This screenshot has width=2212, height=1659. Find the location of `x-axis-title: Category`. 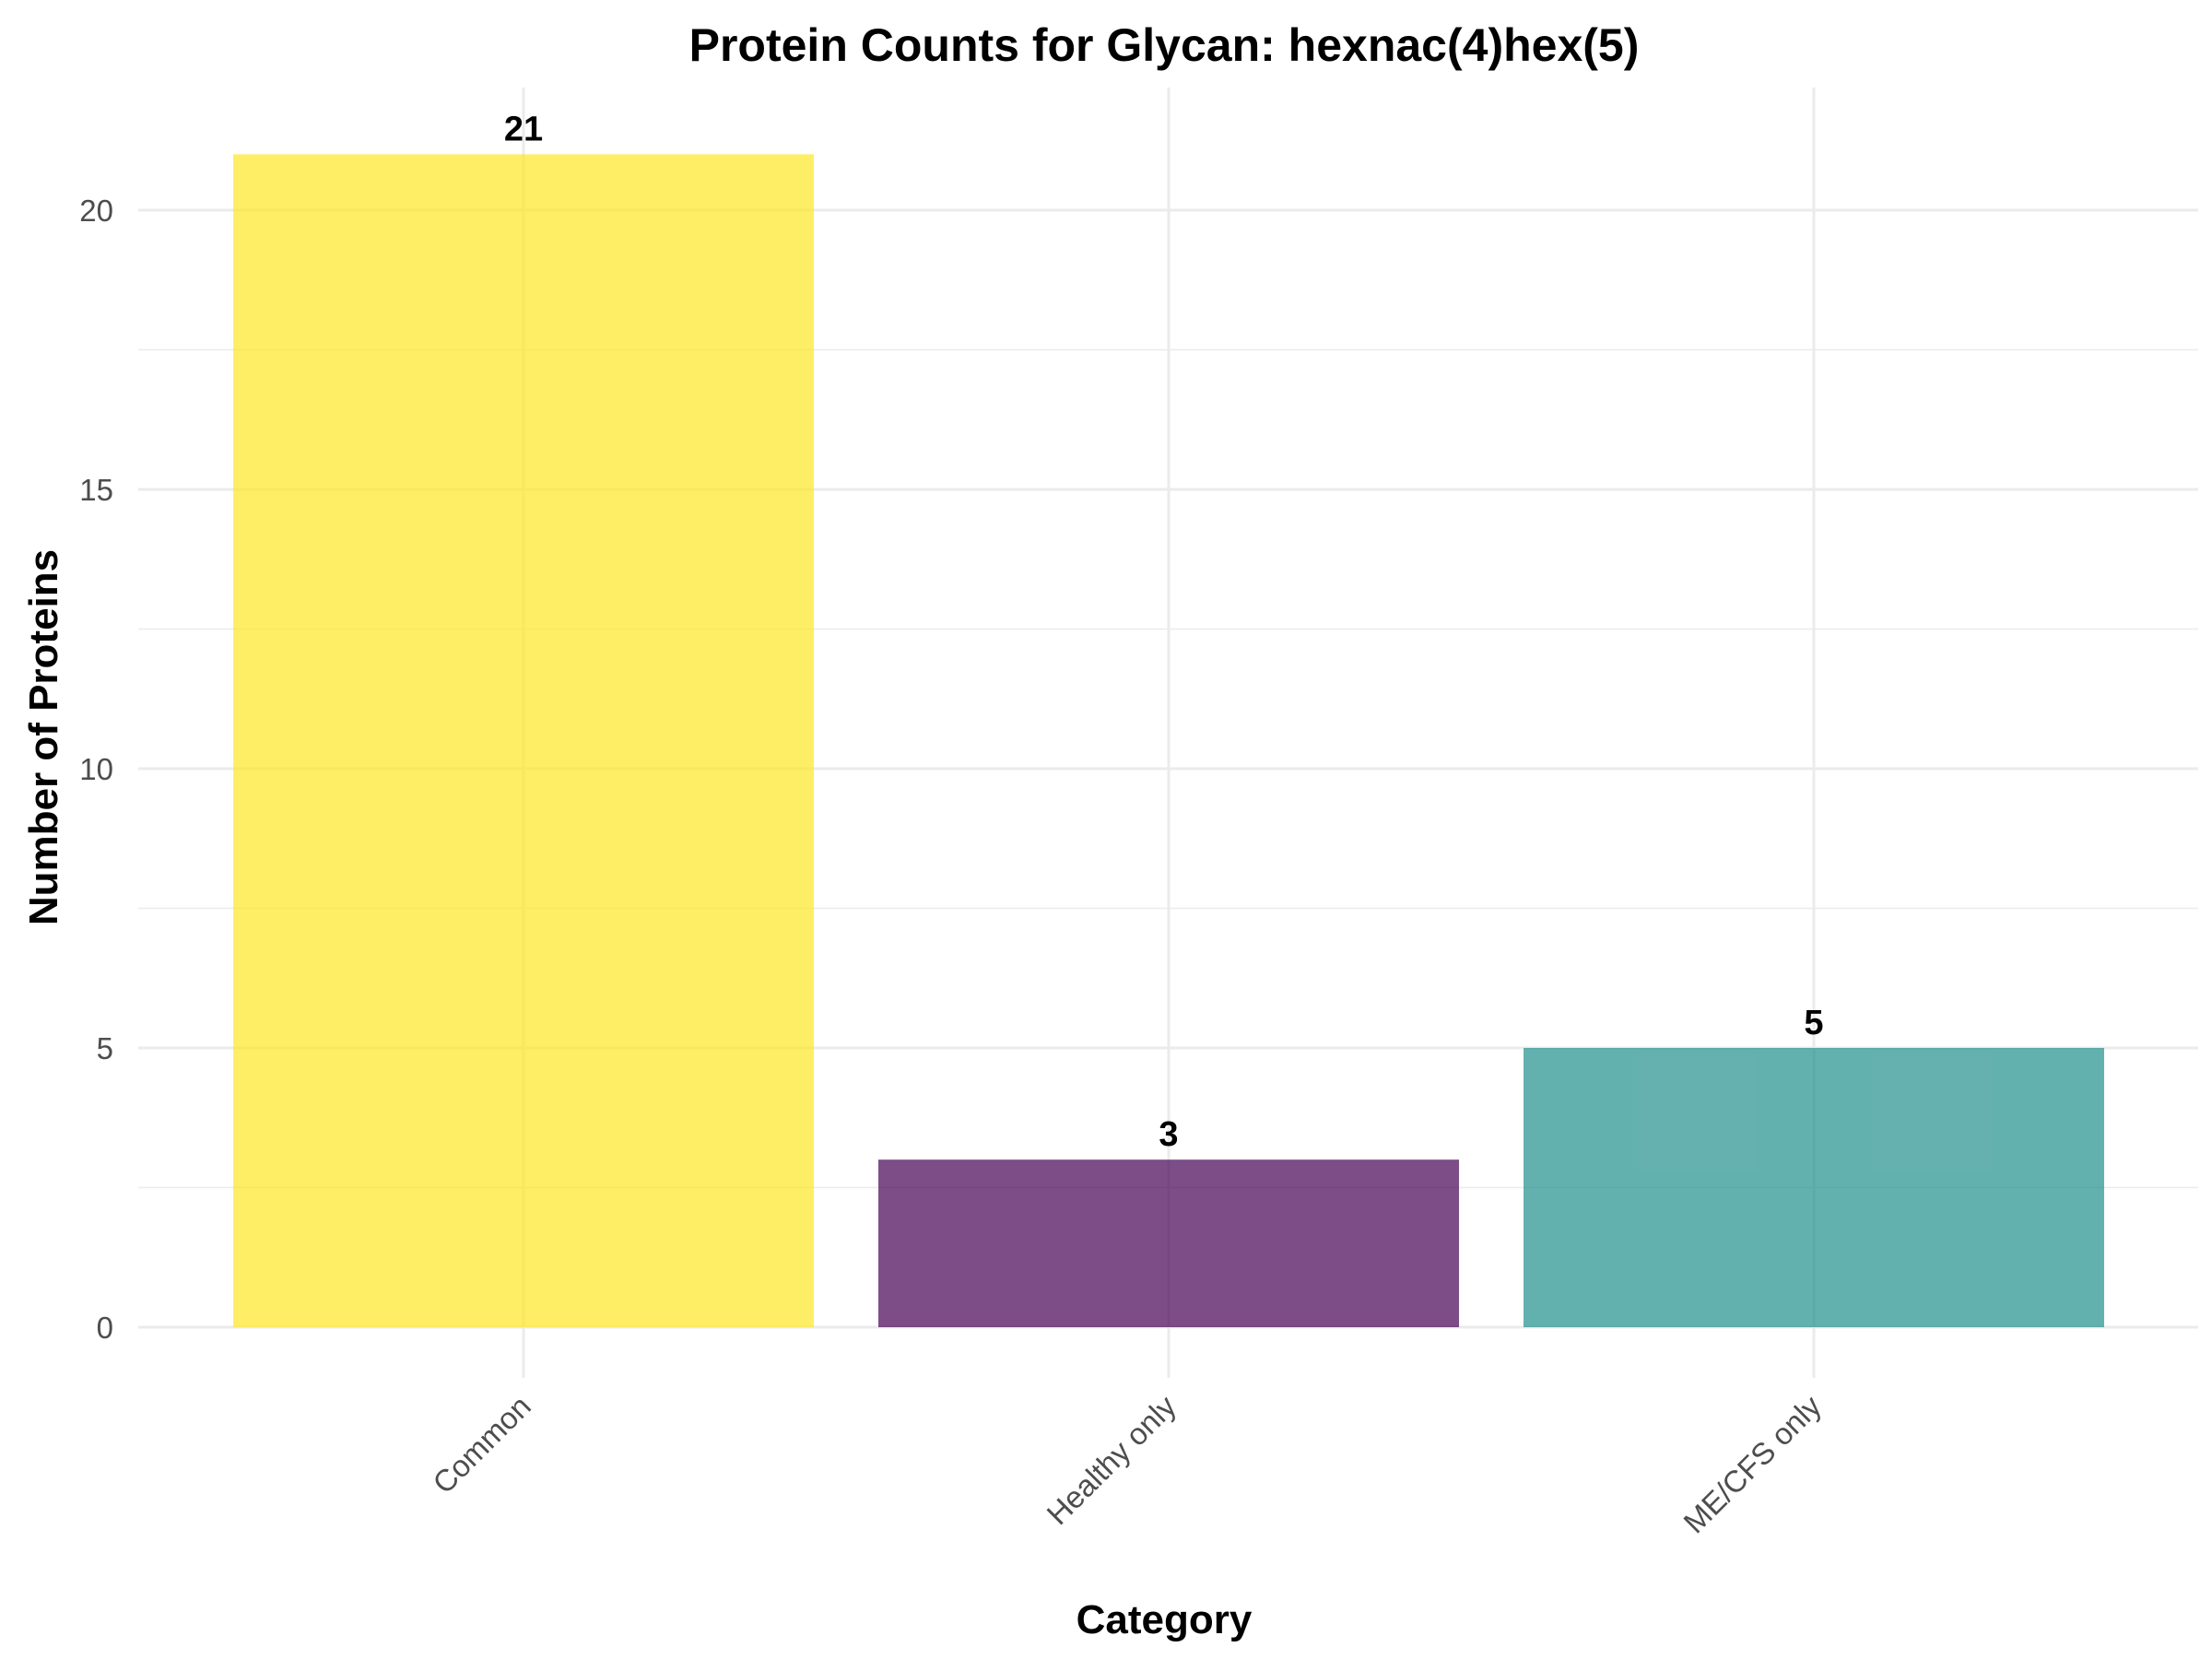

x-axis-title: Category is located at coordinates (1165, 1619).